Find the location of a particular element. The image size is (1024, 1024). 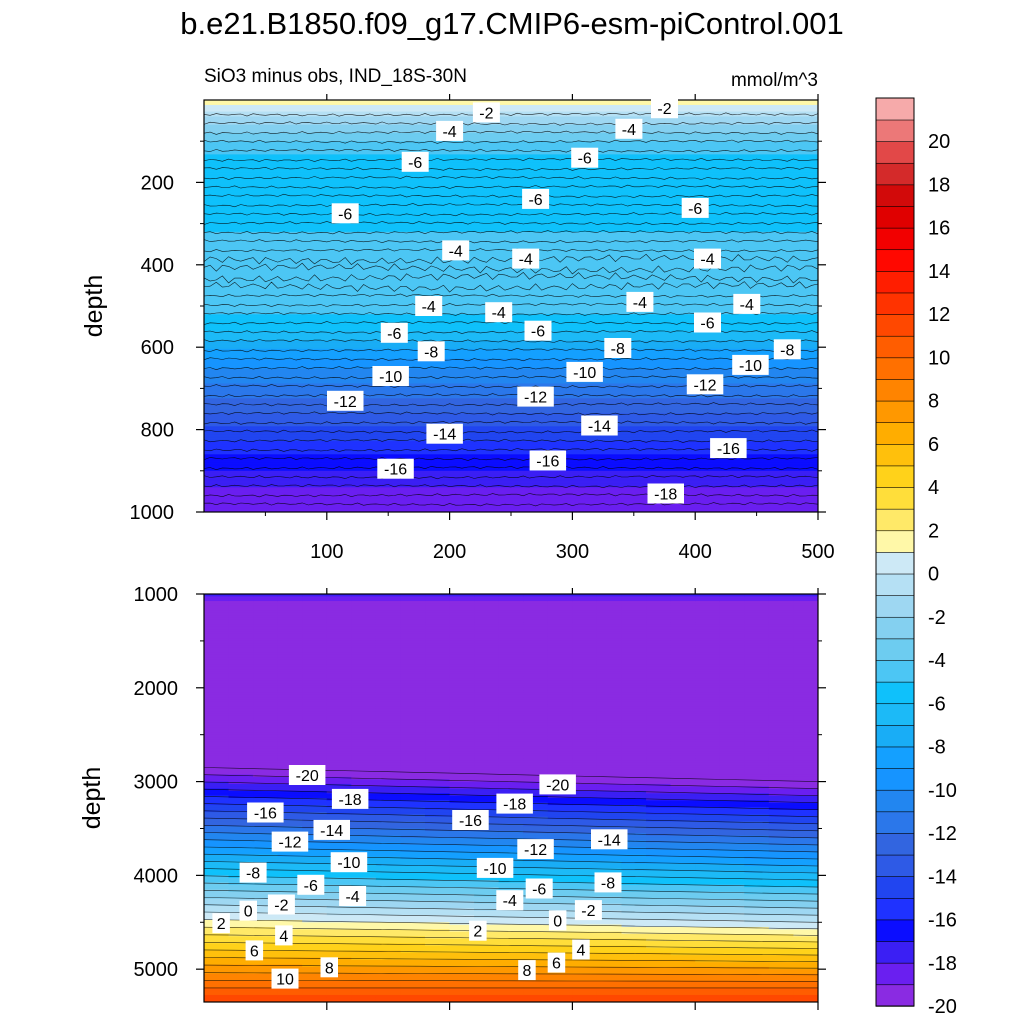

top-contour-label-text: -8 is located at coordinates (787, 350).